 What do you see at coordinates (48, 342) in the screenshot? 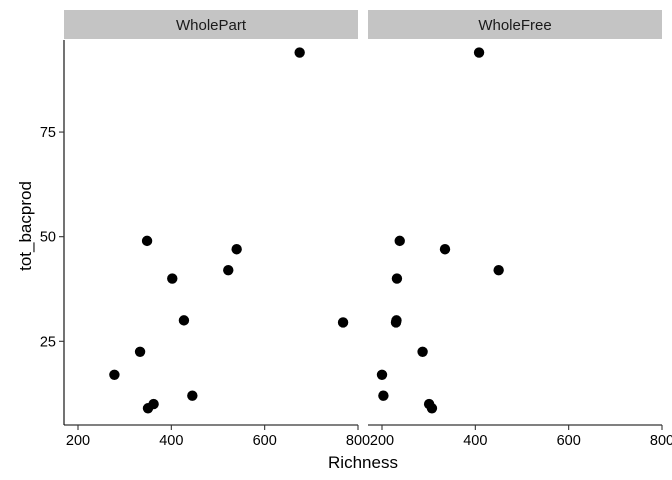
I see `y-tick-label: 25` at bounding box center [48, 342].